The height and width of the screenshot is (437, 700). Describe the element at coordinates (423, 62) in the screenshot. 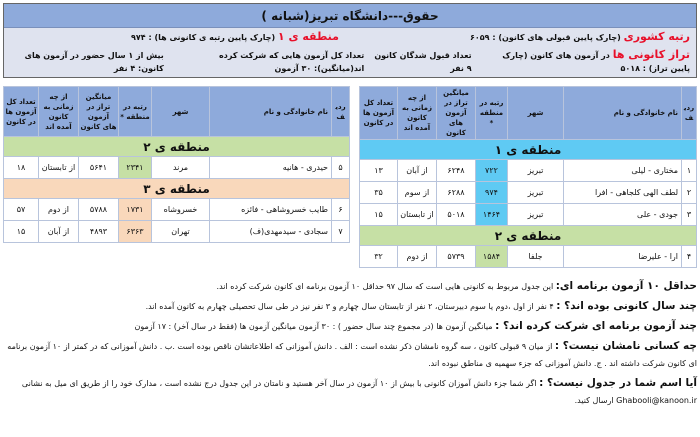

I see `accepted-count: تعداد قبول شدگان کانون ۹ نفر` at that location.